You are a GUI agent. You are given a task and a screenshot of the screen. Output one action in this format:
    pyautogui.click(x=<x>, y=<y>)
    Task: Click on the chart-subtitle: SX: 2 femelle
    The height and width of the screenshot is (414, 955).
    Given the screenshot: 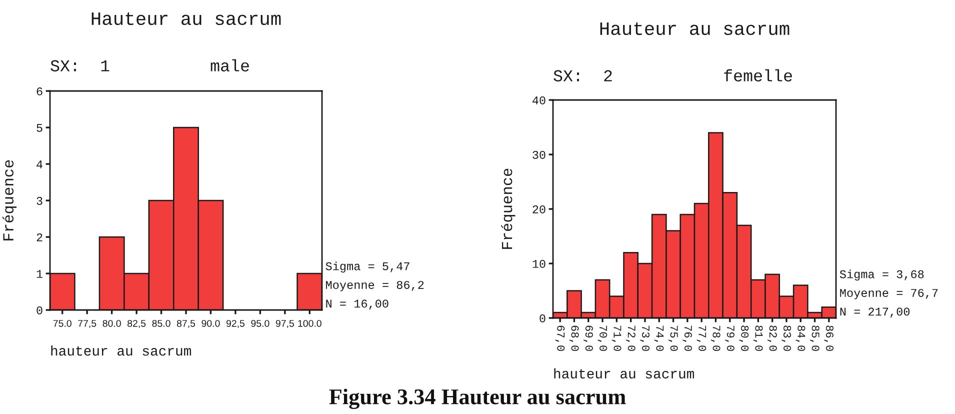 What is the action you would take?
    pyautogui.click(x=673, y=75)
    